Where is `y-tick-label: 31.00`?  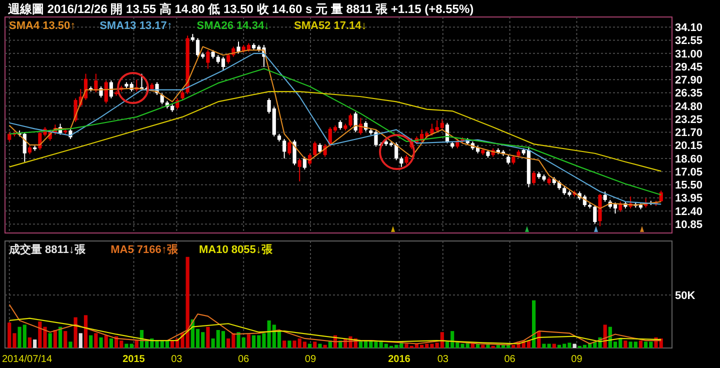
y-tick-label: 31.00 is located at coordinates (689, 54).